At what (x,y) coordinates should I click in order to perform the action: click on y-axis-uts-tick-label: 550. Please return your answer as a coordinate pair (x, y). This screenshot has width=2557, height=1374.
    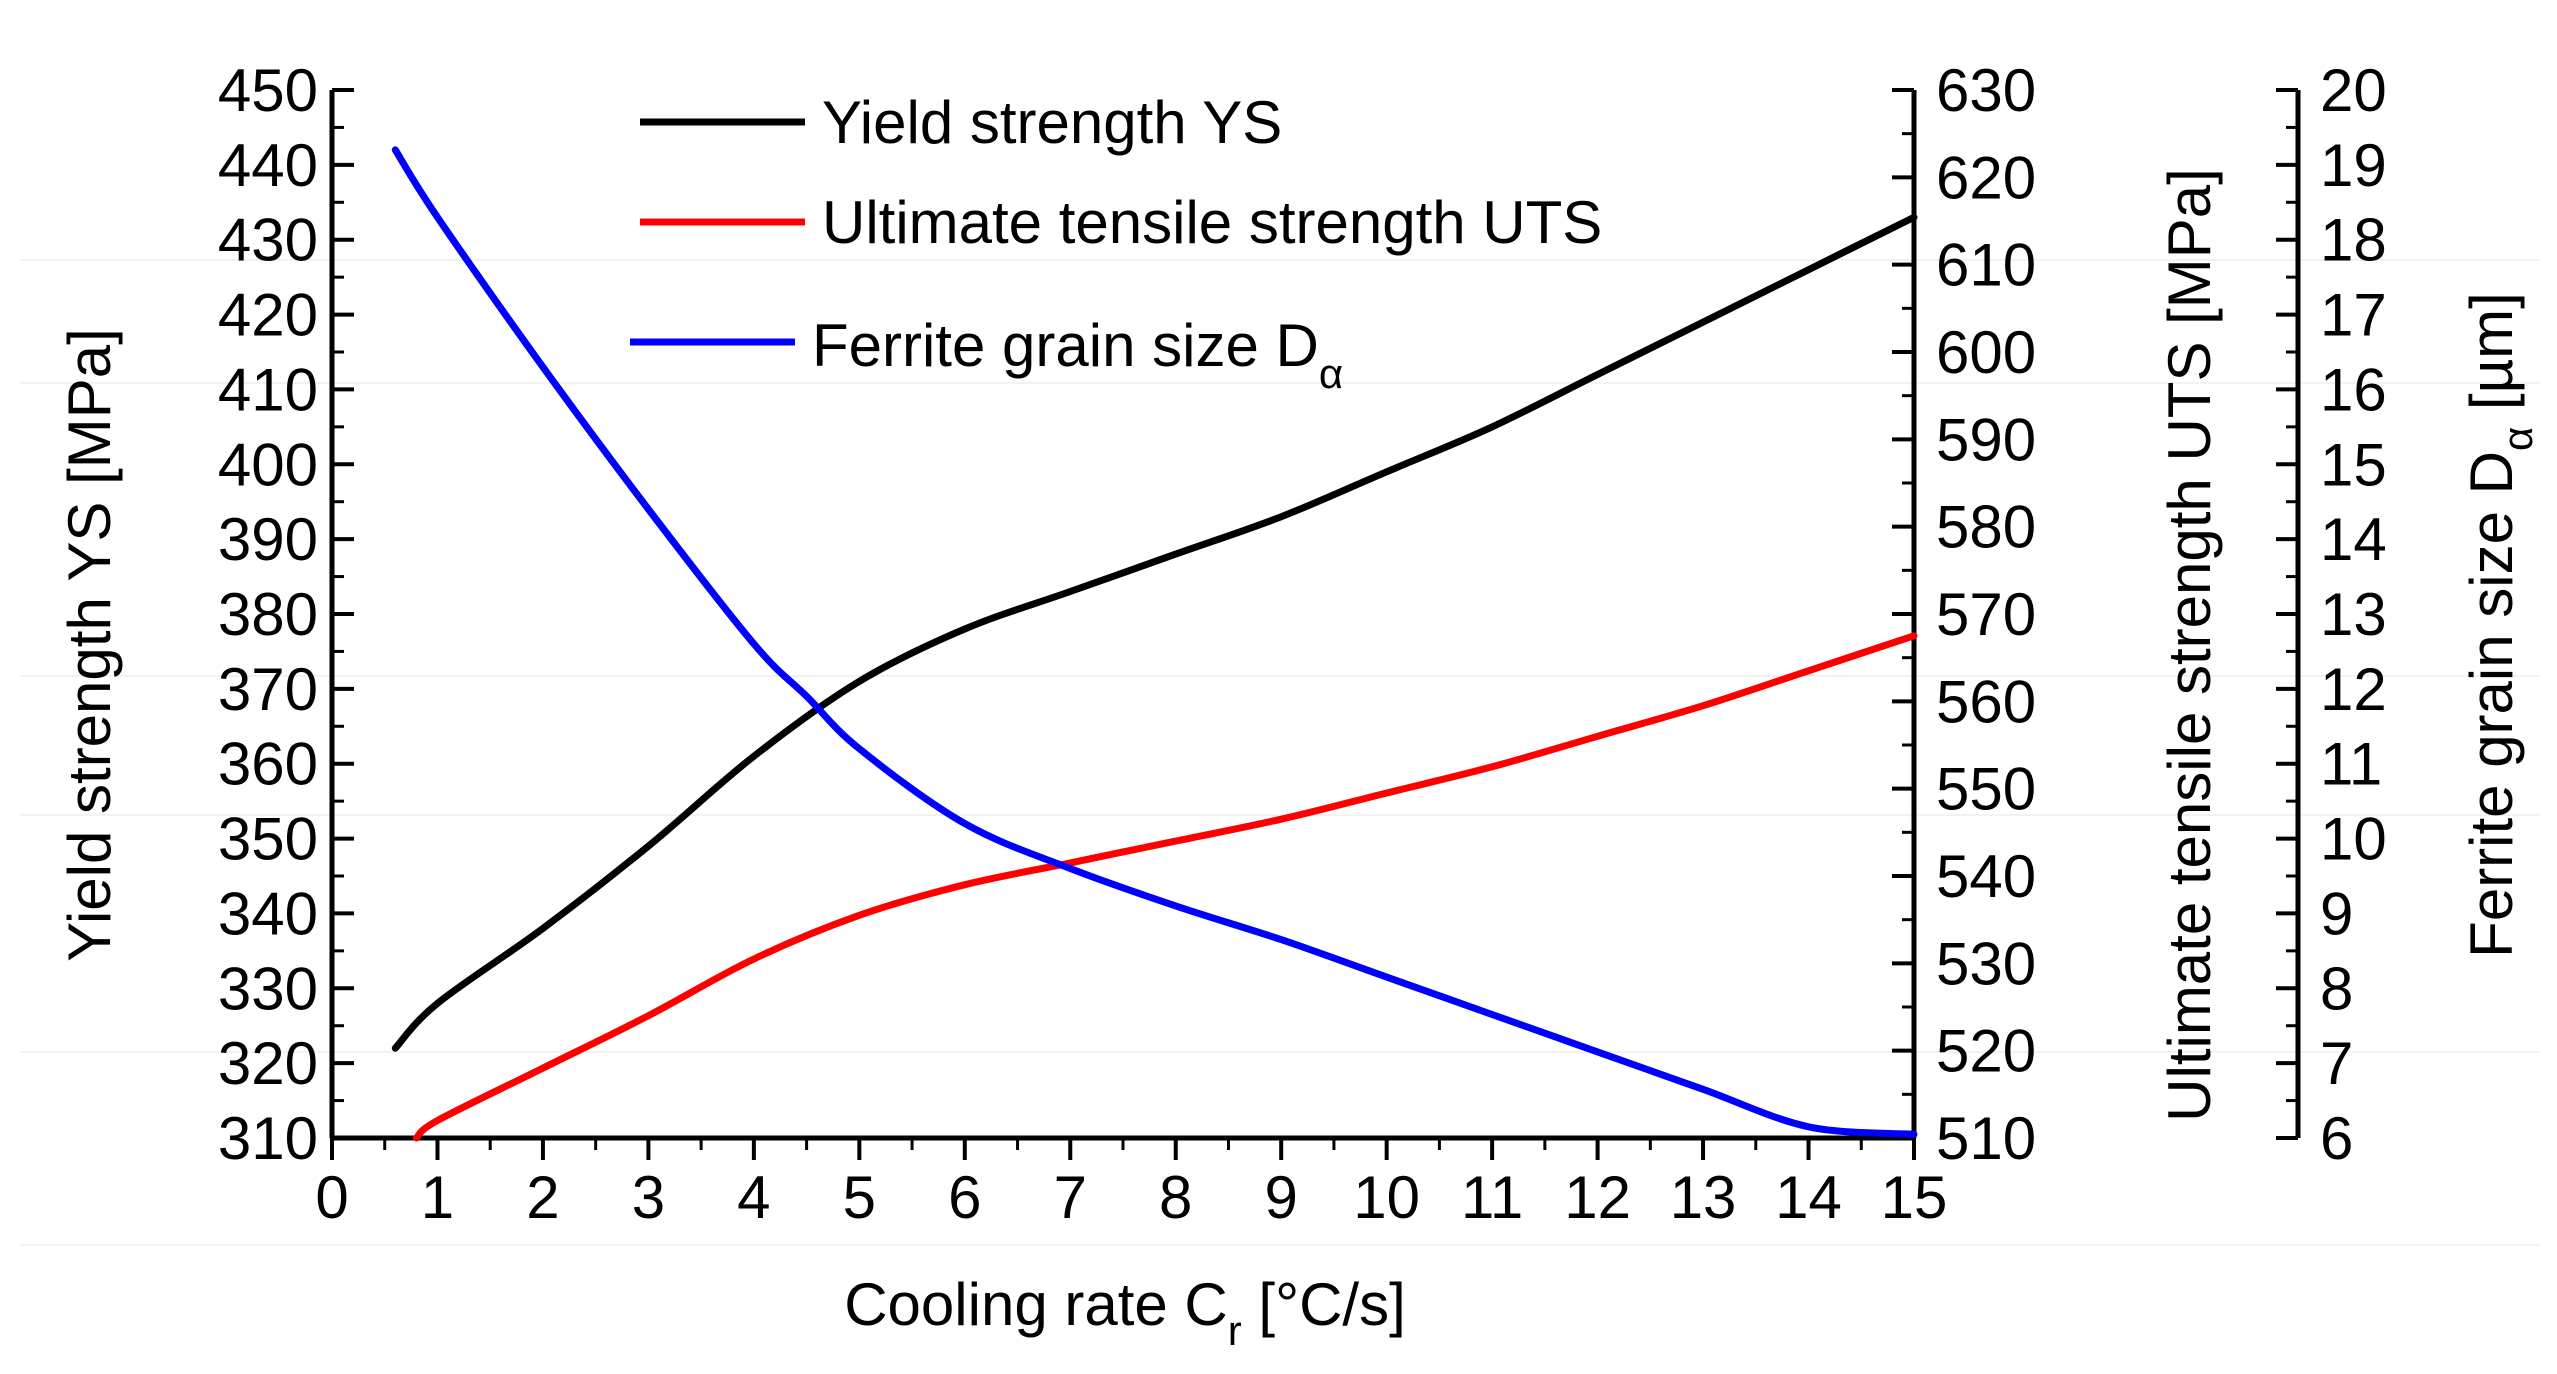
    Looking at the image, I should click on (1986, 789).